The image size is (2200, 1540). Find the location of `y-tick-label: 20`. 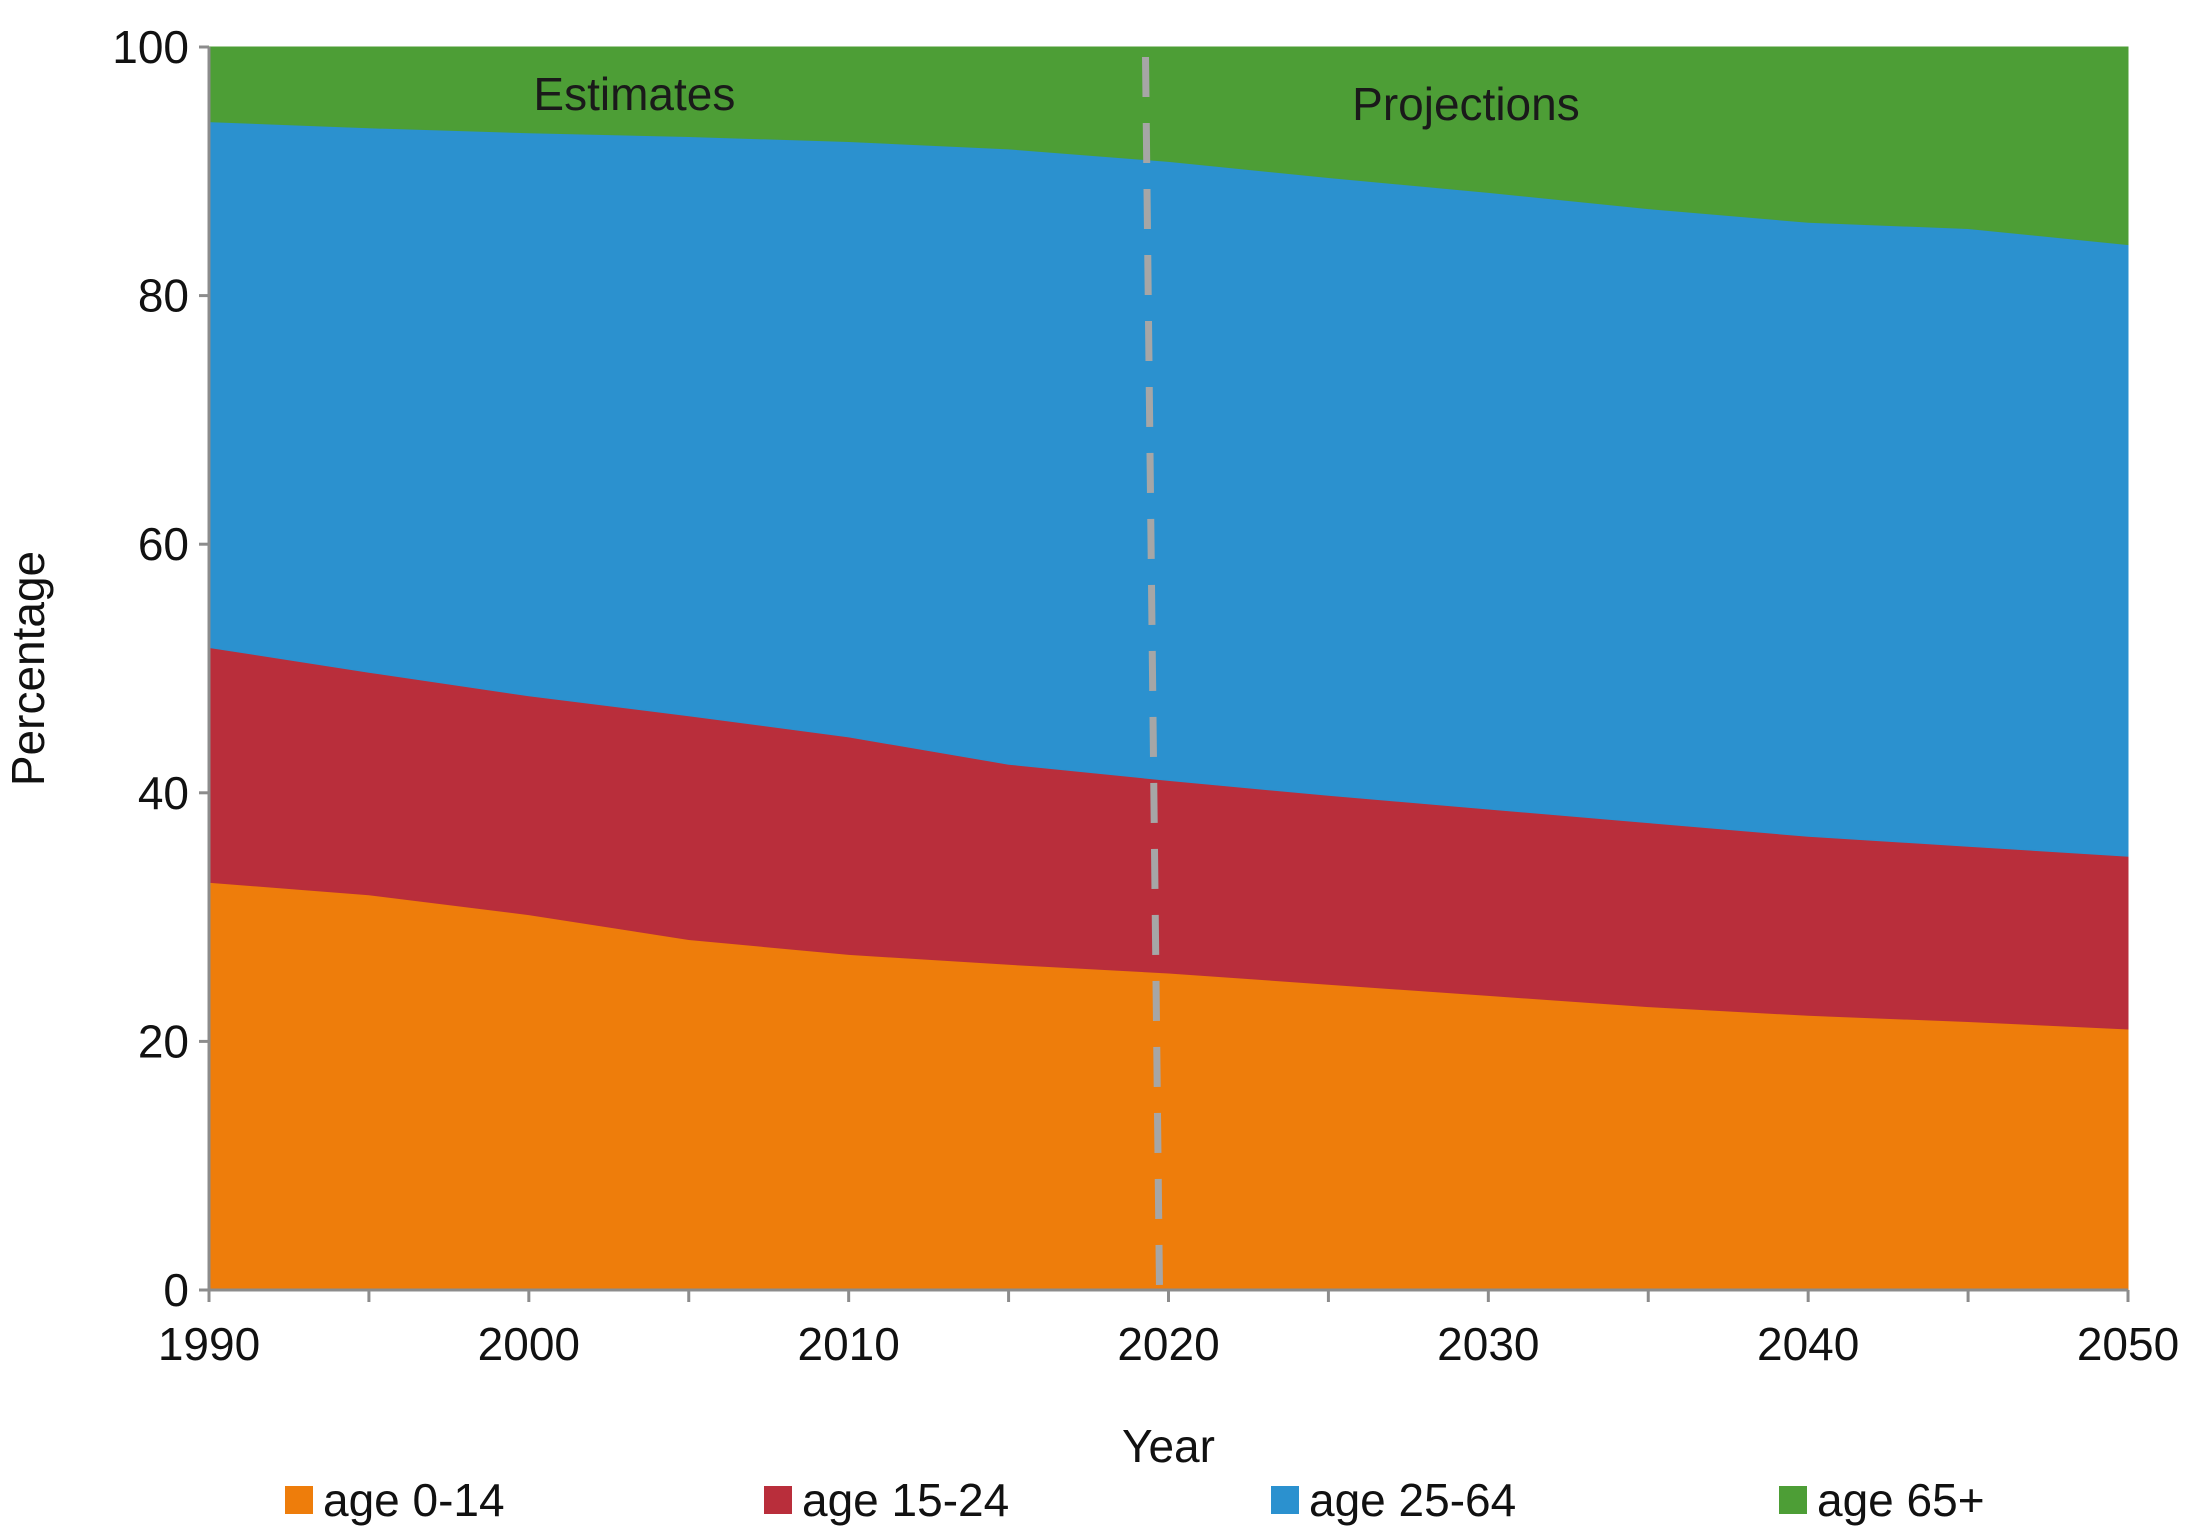

y-tick-label: 20 is located at coordinates (163, 1041).